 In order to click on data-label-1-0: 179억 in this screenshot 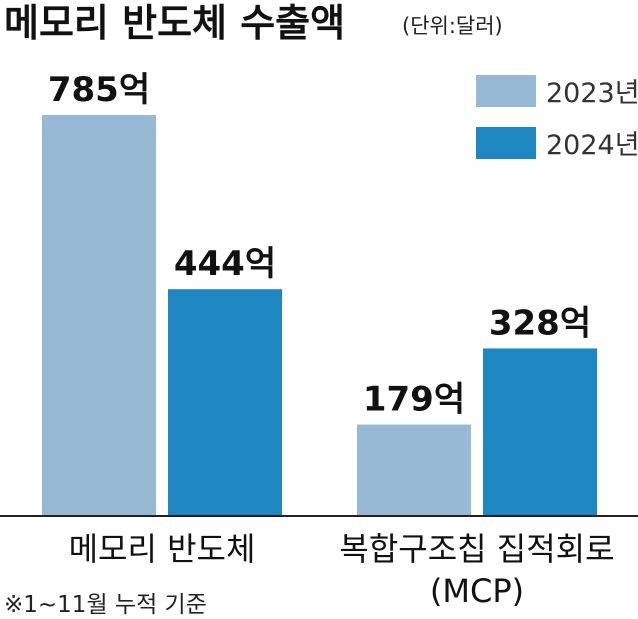, I will do `click(414, 400)`.